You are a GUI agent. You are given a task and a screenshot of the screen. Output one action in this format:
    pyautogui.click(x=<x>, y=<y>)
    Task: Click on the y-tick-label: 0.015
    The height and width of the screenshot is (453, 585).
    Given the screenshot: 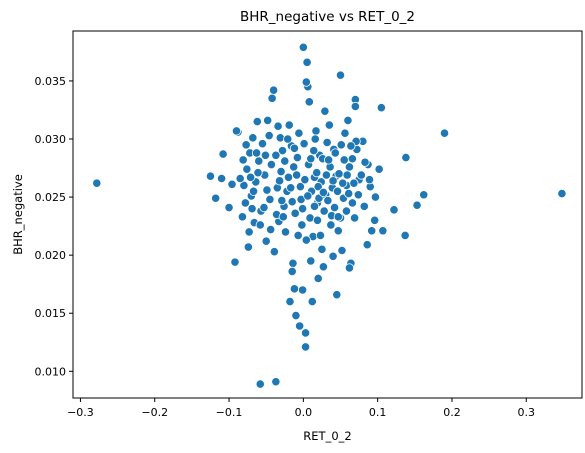 What is the action you would take?
    pyautogui.click(x=51, y=313)
    